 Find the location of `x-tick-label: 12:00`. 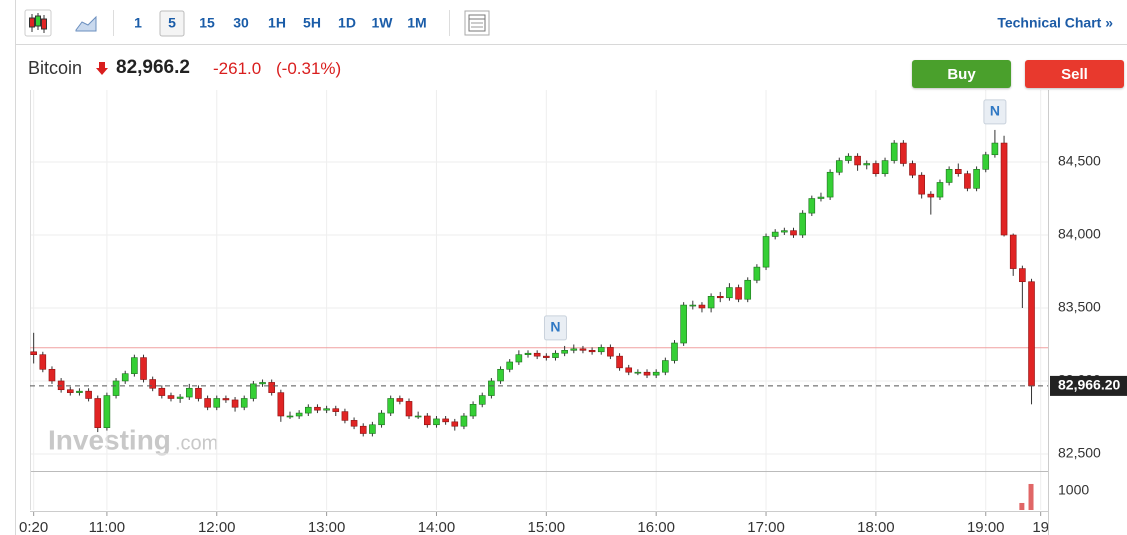

x-tick-label: 12:00 is located at coordinates (217, 527).